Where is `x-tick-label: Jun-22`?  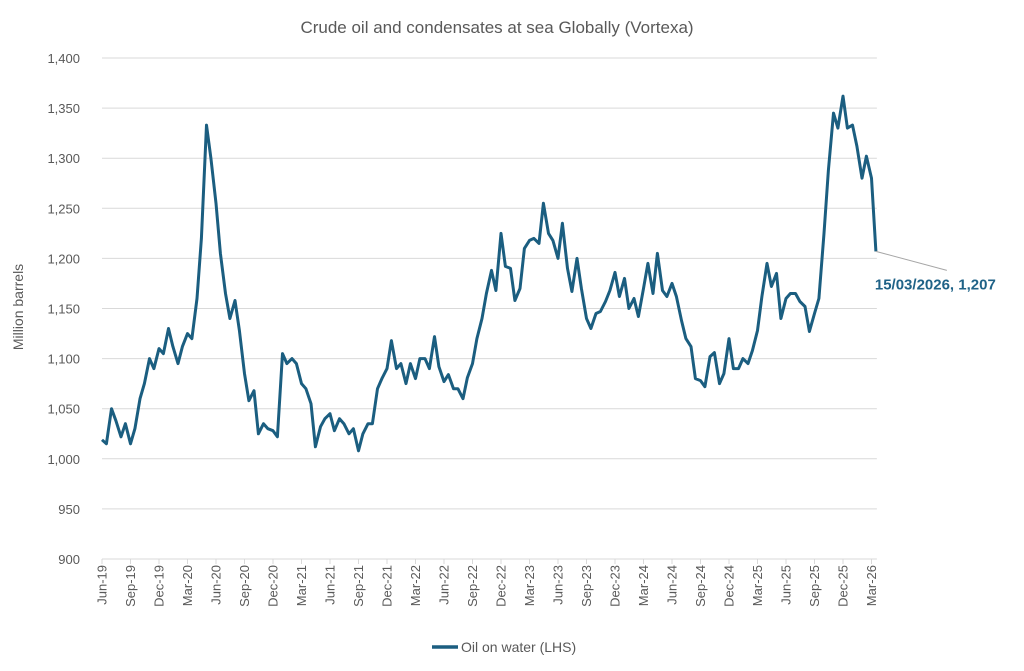
x-tick-label: Jun-22 is located at coordinates (444, 585).